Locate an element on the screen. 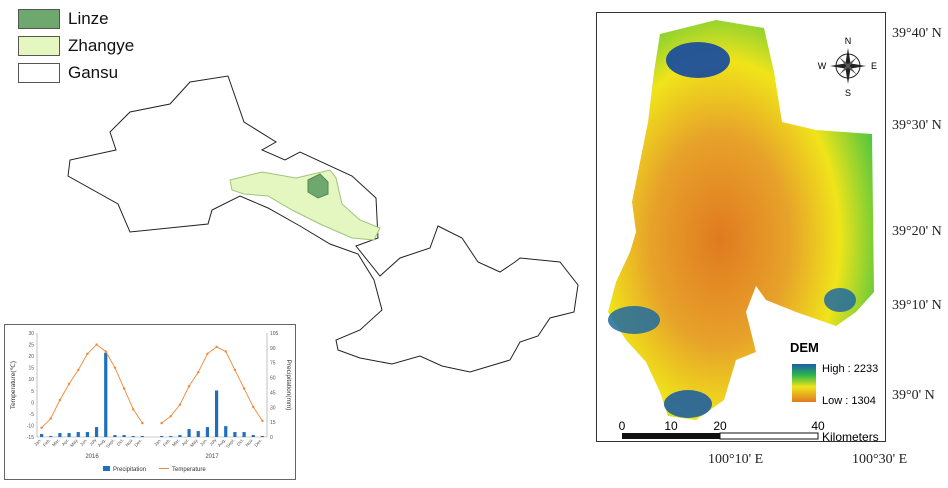  legend-precip-label: Precipitation is located at coordinates (129, 470).